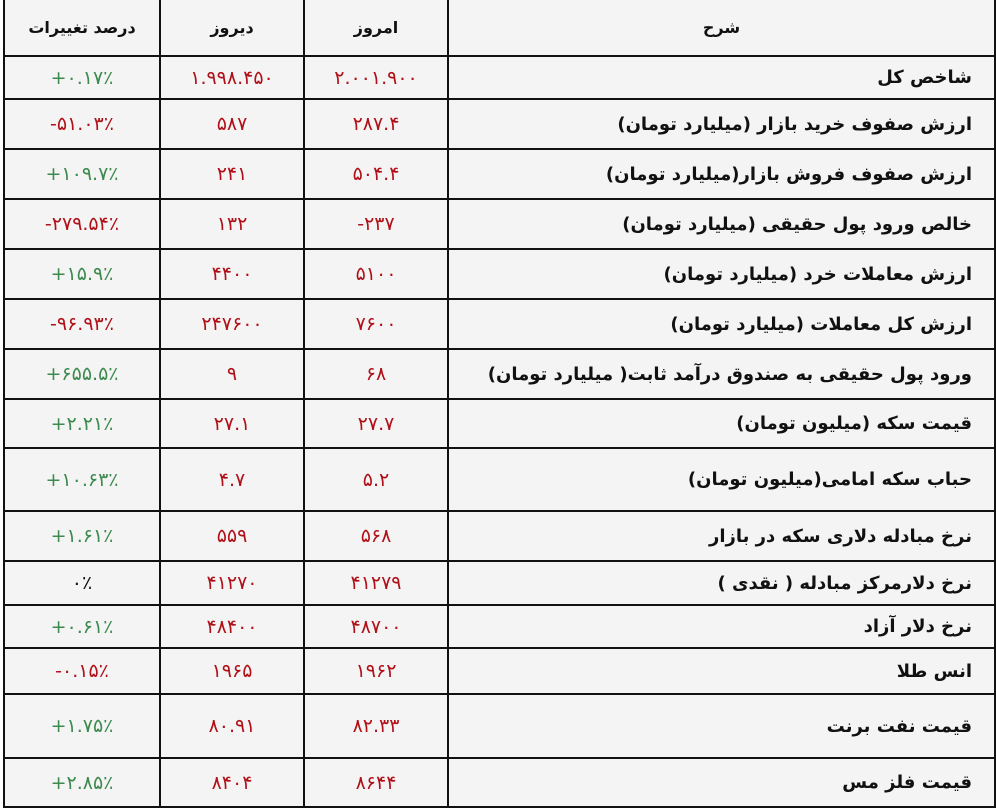 Image resolution: width=996 pixels, height=808 pixels. Describe the element at coordinates (82, 77) in the screenshot. I see `change-cell: +۰.۱۷٪` at that location.